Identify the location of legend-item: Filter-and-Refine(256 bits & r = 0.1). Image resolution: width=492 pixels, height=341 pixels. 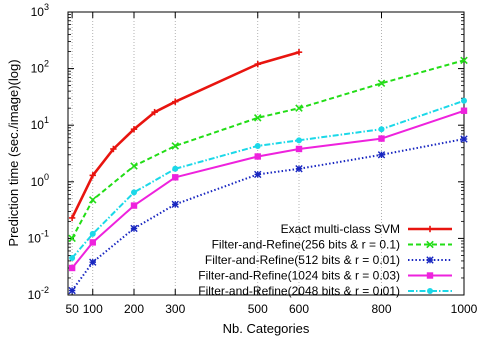
(332, 245).